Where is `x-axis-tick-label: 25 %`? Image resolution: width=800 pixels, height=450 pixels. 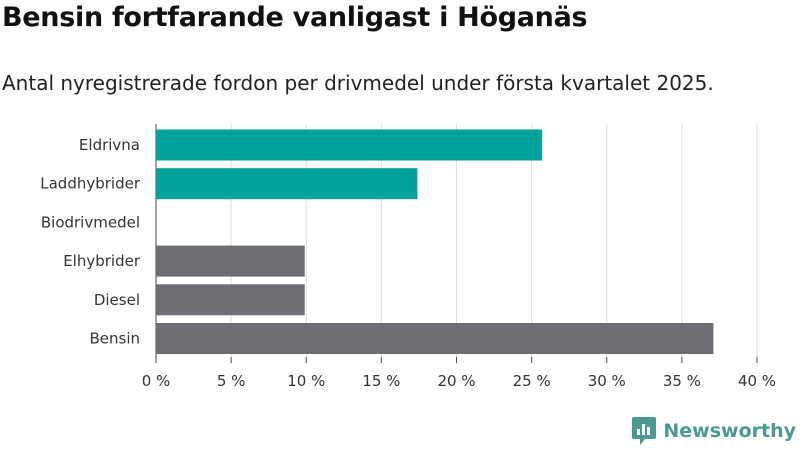
x-axis-tick-label: 25 % is located at coordinates (532, 381).